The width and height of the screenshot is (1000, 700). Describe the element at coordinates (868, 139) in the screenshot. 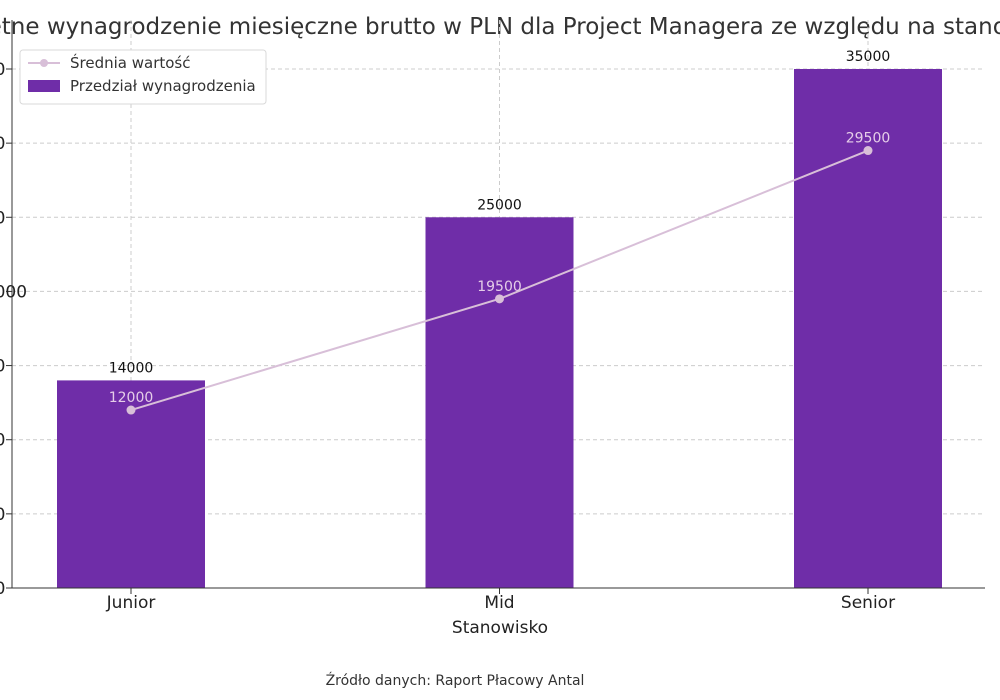

I see `average-value-label: 29500` at that location.